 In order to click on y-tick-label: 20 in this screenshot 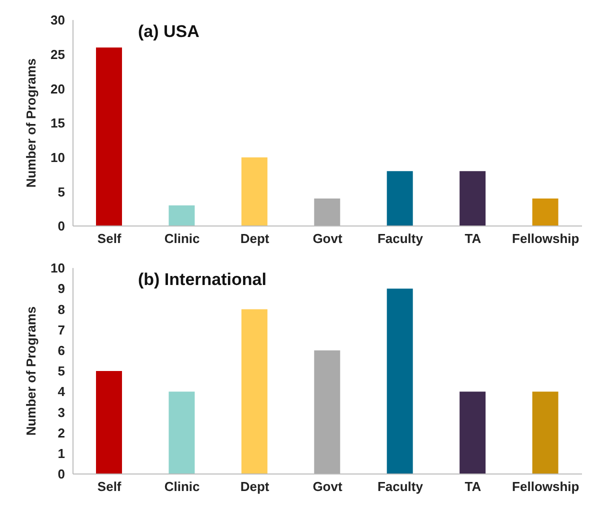, I will do `click(57, 88)`.